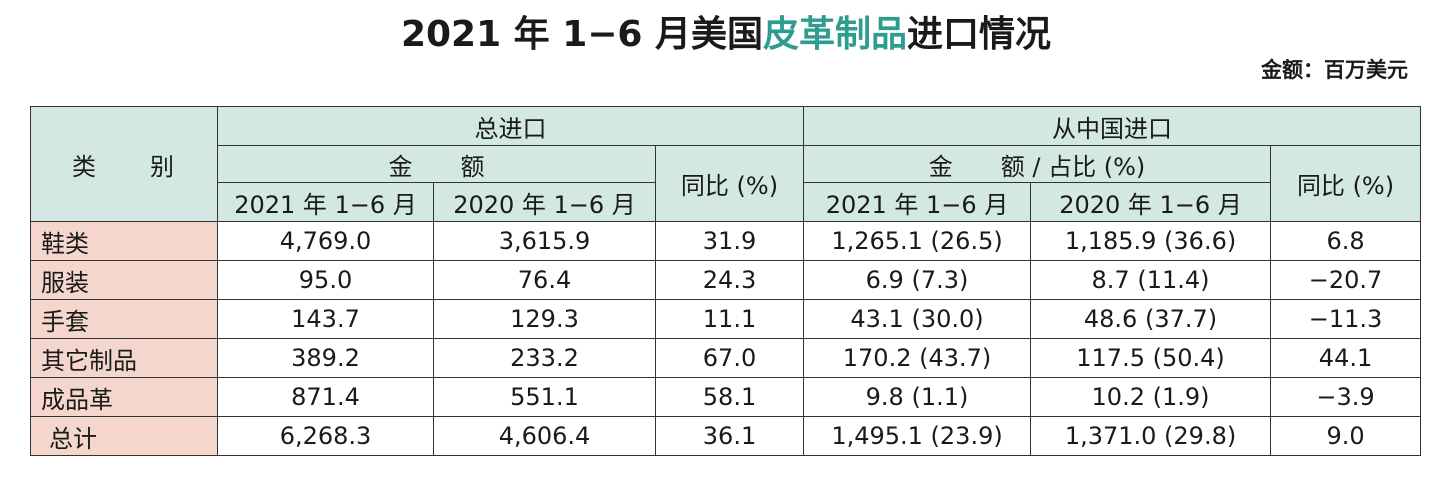 This screenshot has width=1452, height=485. What do you see at coordinates (917, 397) in the screenshot?
I see `cell-china-2021: 9.8 (1.1)` at bounding box center [917, 397].